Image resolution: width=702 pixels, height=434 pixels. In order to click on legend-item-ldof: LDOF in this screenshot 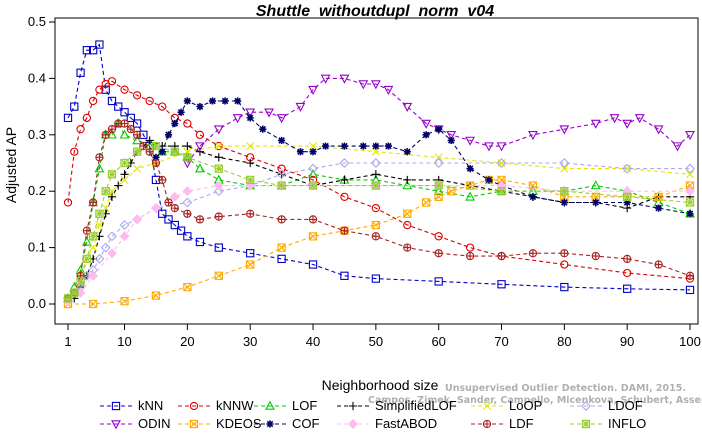, I will do `click(606, 405)`.